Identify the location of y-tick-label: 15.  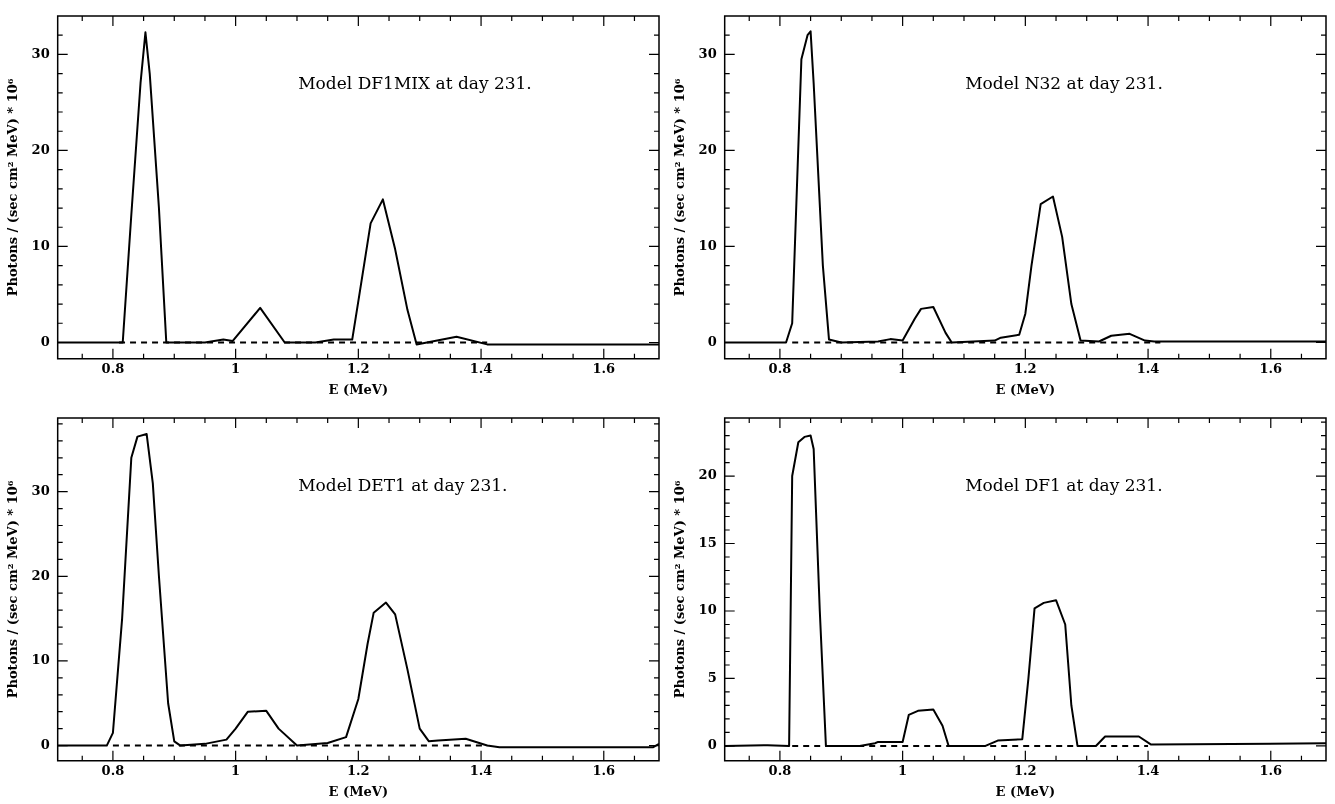
(707, 542).